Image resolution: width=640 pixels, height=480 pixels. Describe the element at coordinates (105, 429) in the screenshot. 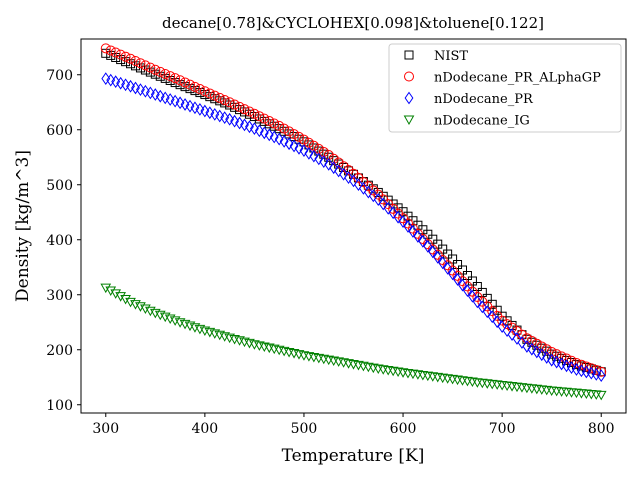

I see `x-tick-label: 300` at that location.